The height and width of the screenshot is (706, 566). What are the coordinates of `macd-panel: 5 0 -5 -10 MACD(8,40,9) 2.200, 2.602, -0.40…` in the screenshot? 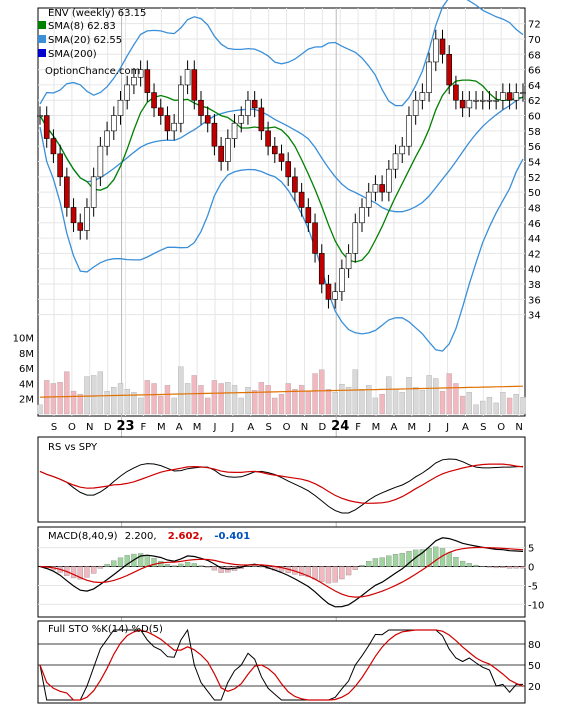 It's located at (290, 572).